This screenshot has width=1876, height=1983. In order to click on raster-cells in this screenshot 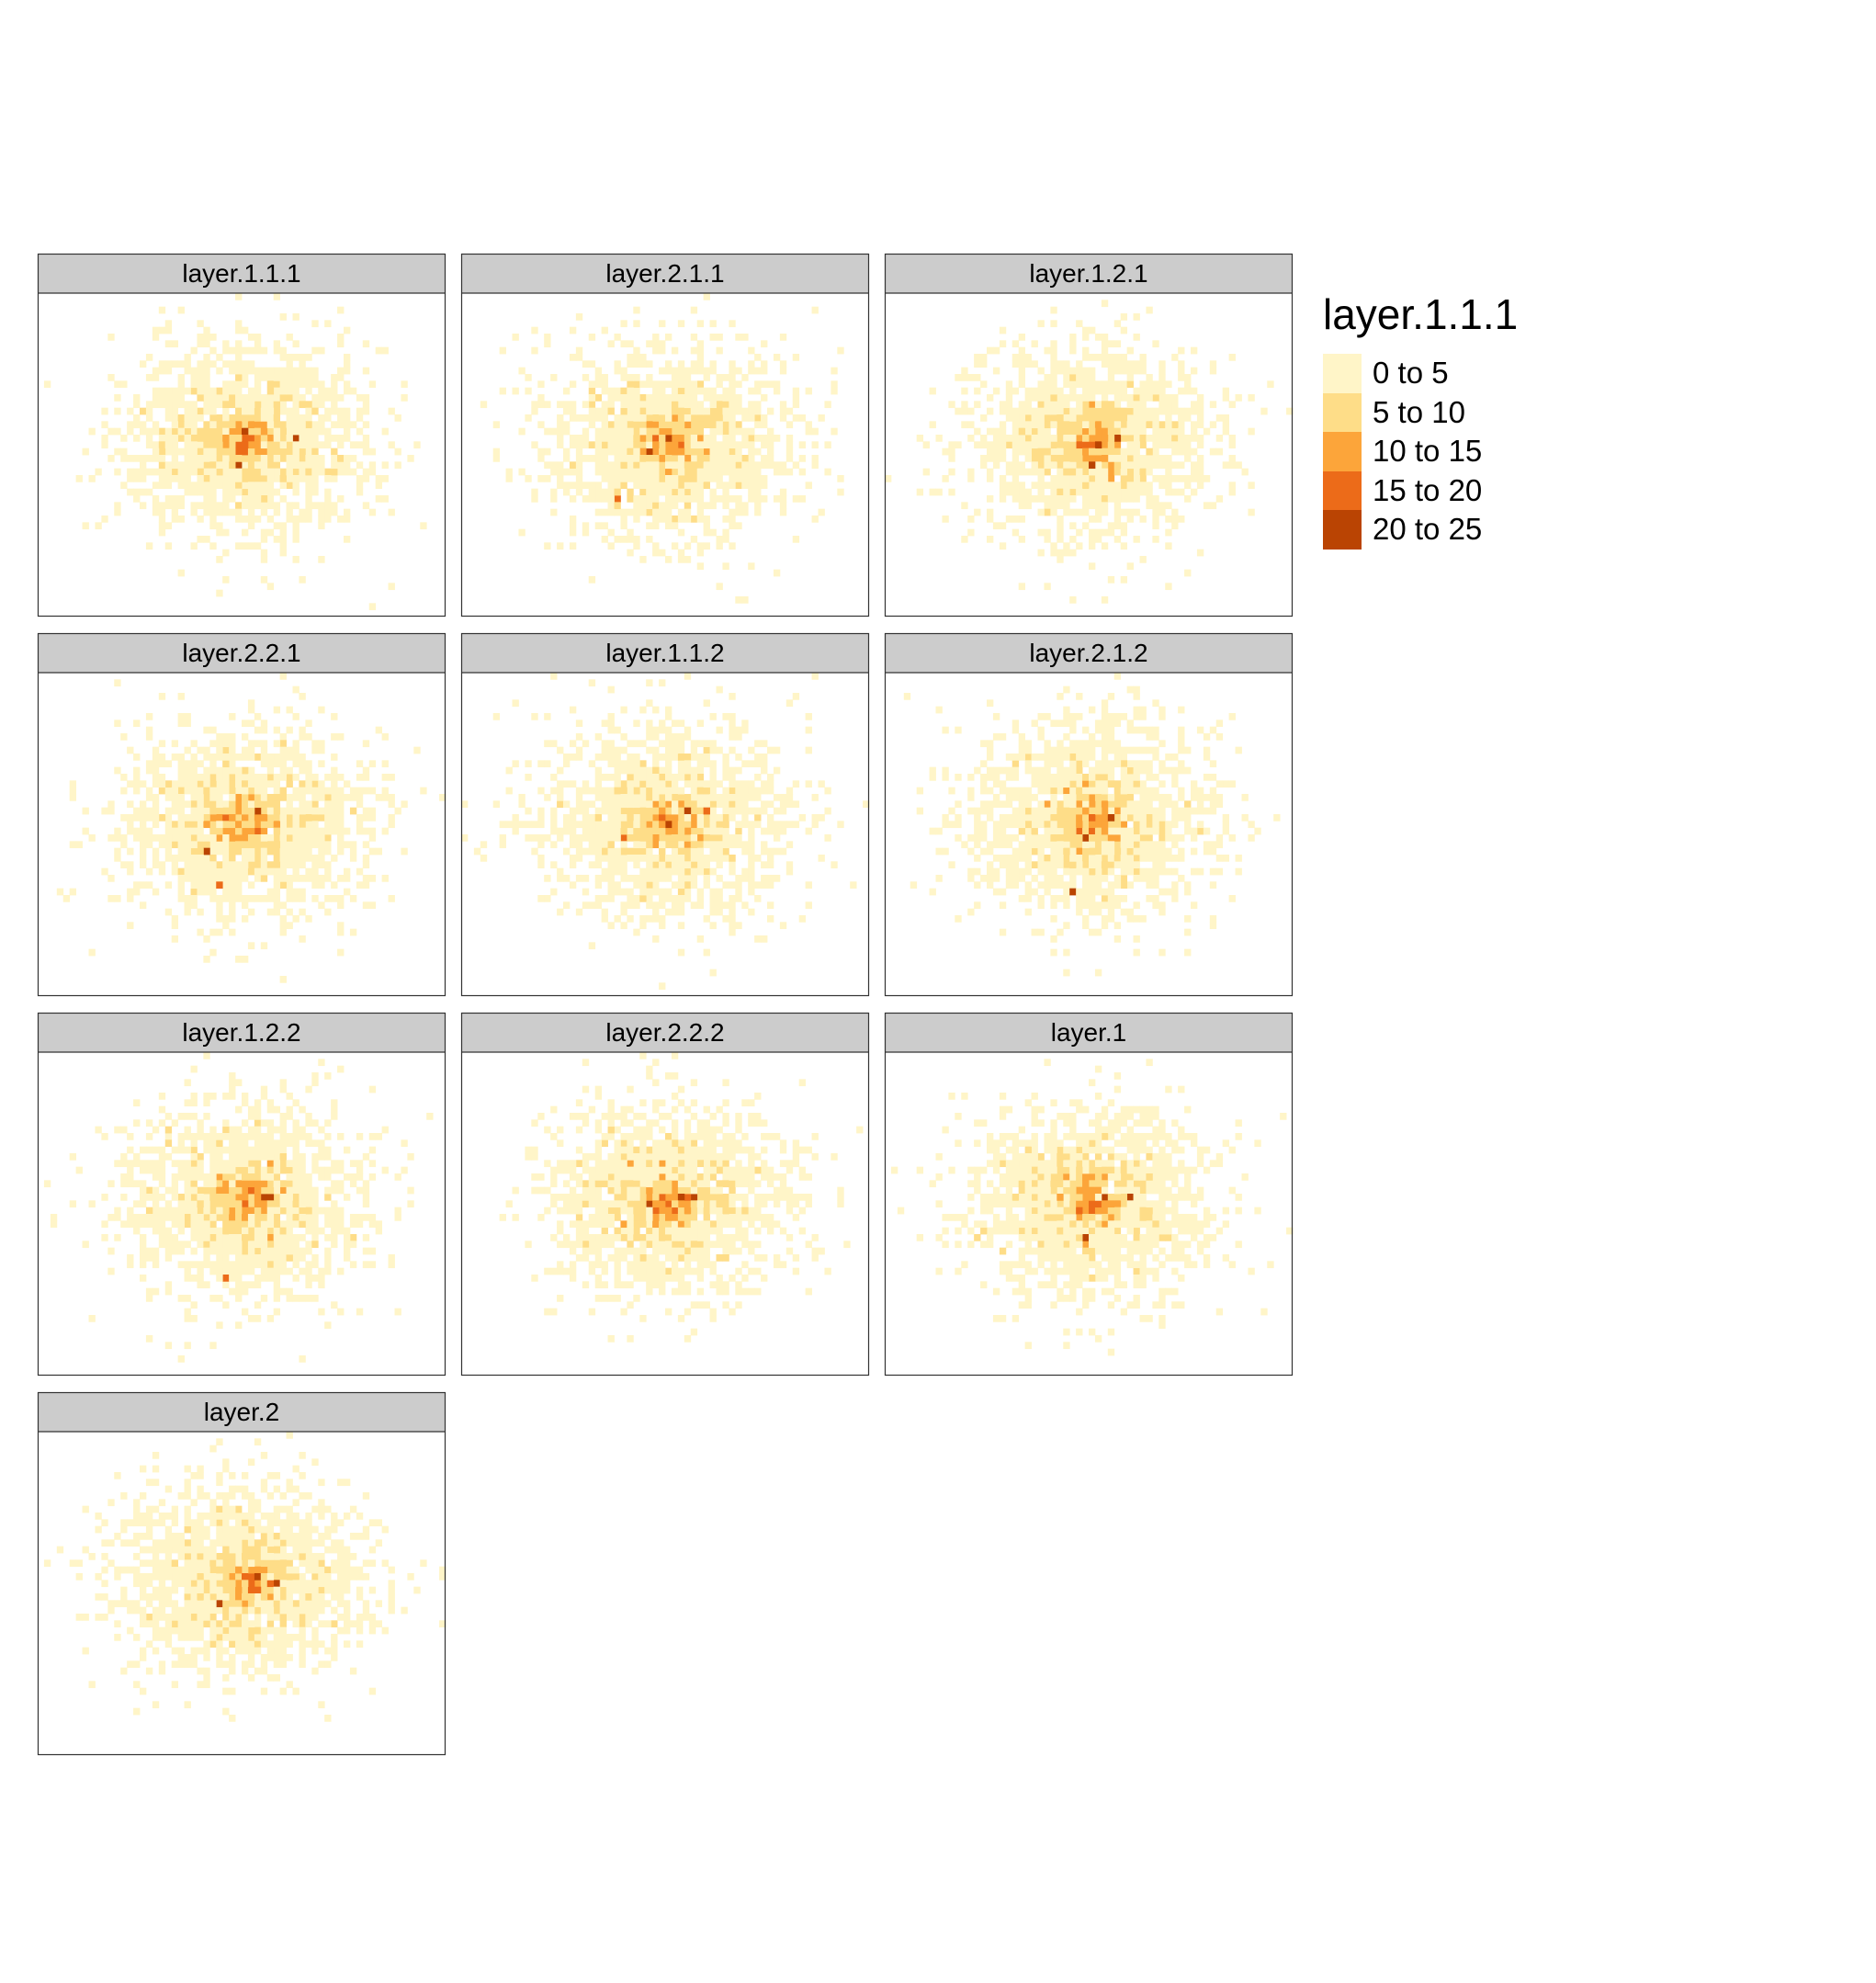, I will do `click(251, 828)`.